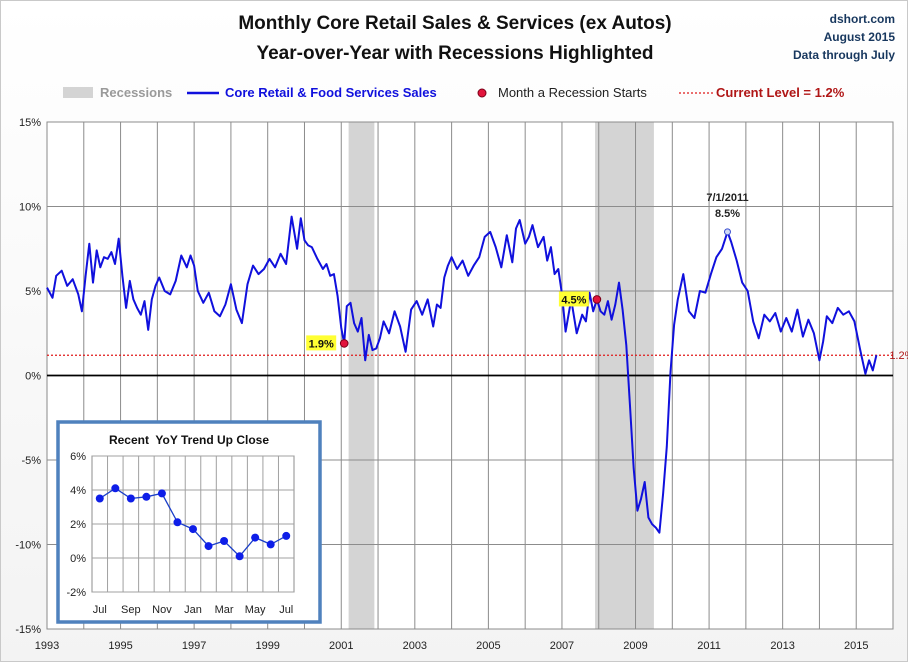  I want to click on x-tick-label: 2003, so click(415, 646).